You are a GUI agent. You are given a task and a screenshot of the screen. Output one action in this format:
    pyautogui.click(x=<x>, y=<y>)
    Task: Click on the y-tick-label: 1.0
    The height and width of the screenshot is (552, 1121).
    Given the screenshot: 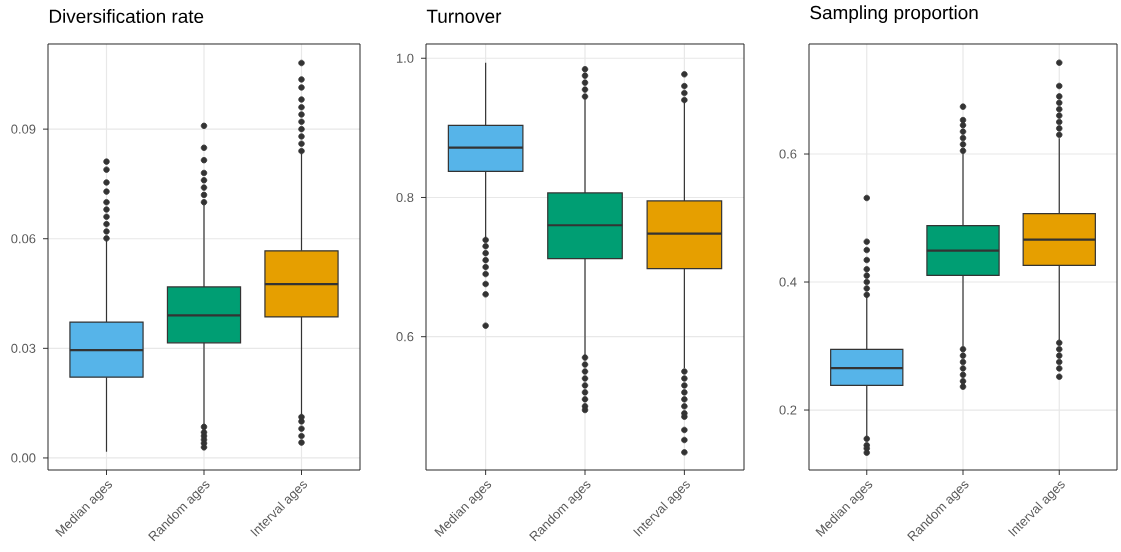 What is the action you would take?
    pyautogui.click(x=405, y=58)
    